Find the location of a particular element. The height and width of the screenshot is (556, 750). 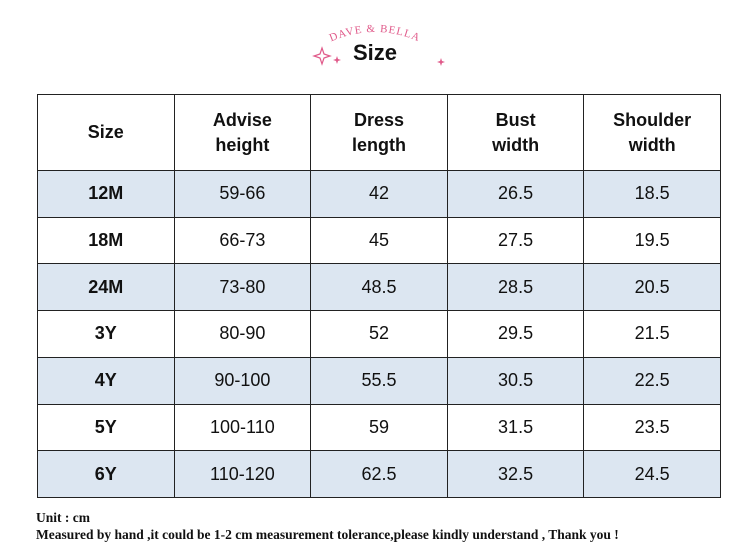

value-cell: 32.5 is located at coordinates (515, 474).